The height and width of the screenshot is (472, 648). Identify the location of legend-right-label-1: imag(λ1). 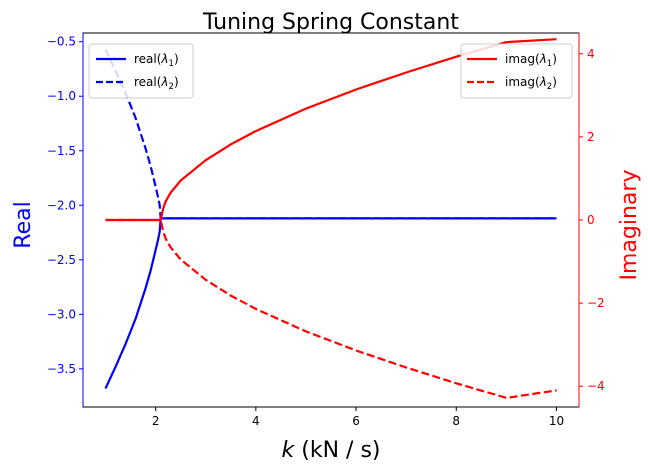
(531, 60).